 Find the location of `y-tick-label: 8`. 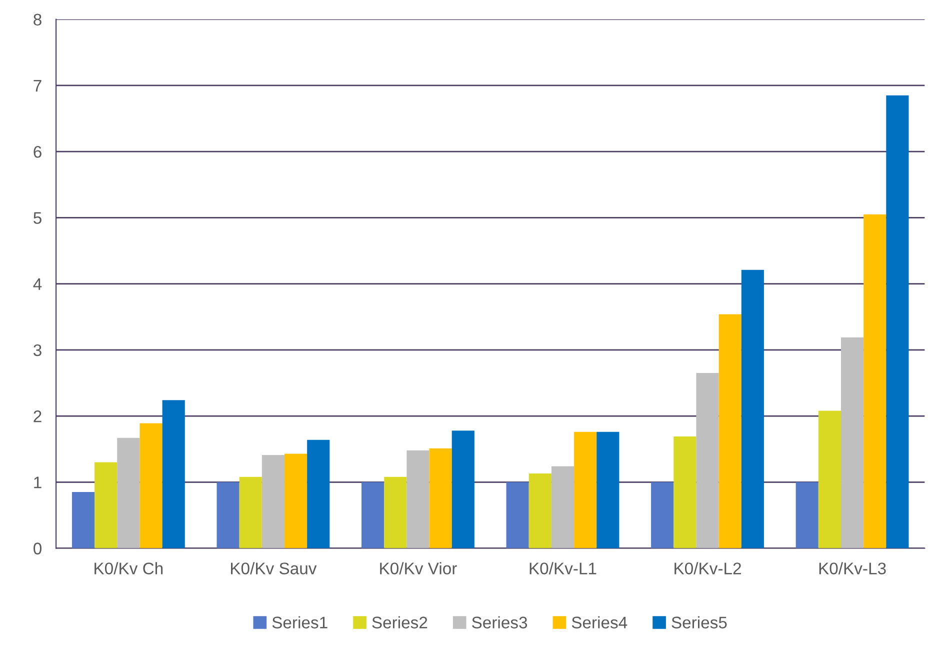

y-tick-label: 8 is located at coordinates (38, 20).